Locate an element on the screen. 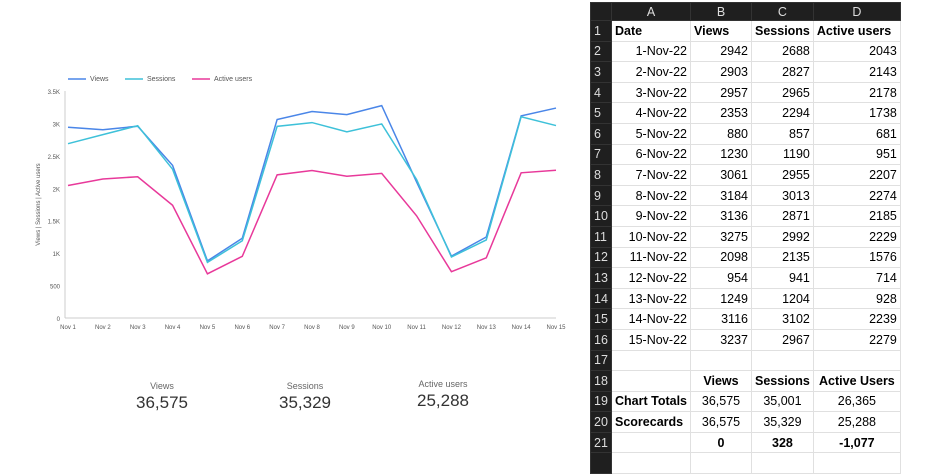 Image resolution: width=925 pixels, height=474 pixels. cell: 880 is located at coordinates (721, 133).